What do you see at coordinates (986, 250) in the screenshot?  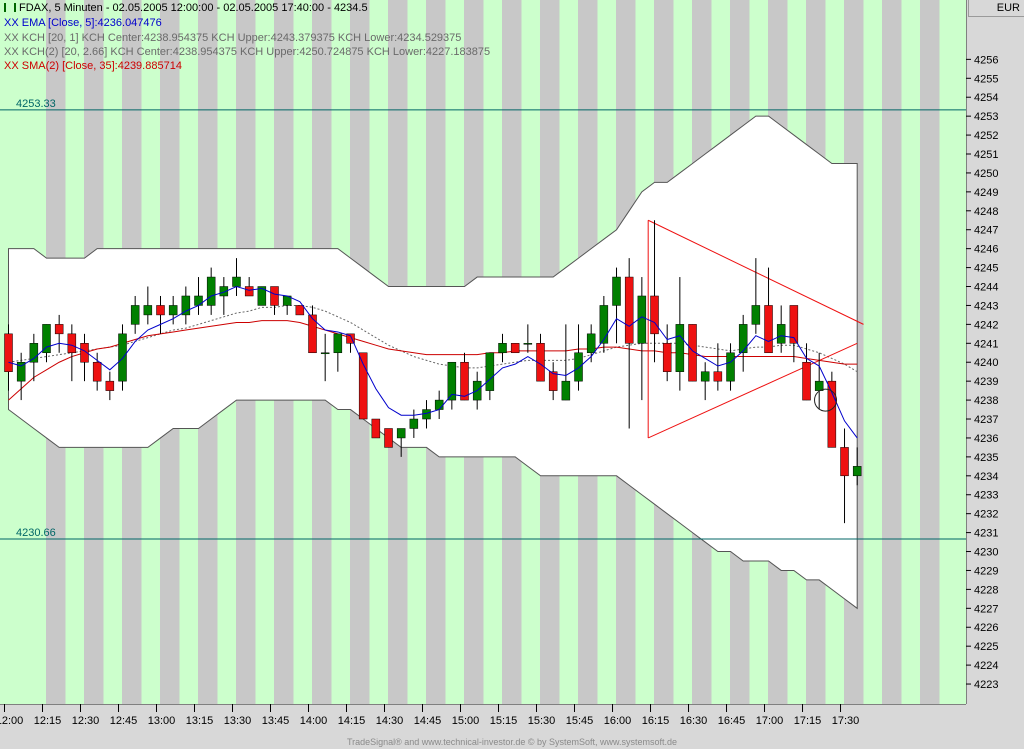 I see `y-tick-label: 4246` at bounding box center [986, 250].